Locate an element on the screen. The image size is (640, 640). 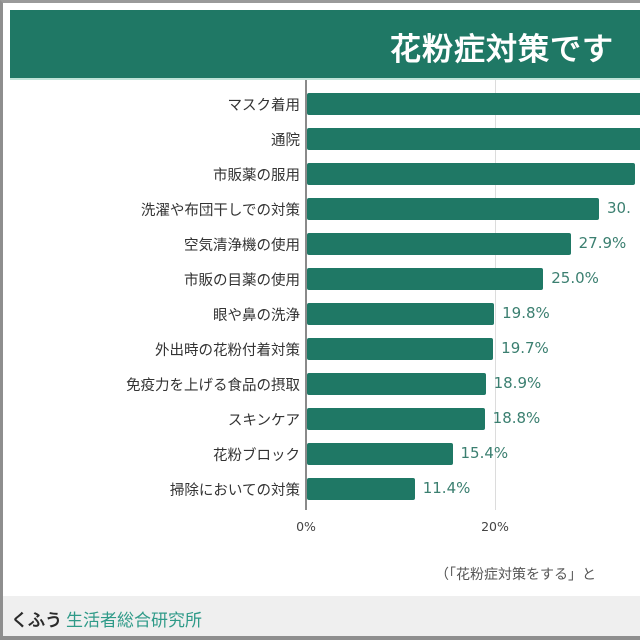
category-label: スキンケア is located at coordinates (263, 421).